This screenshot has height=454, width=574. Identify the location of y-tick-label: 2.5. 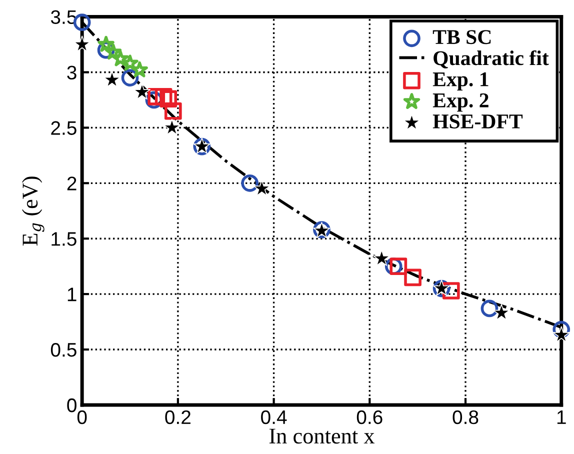
(63, 128).